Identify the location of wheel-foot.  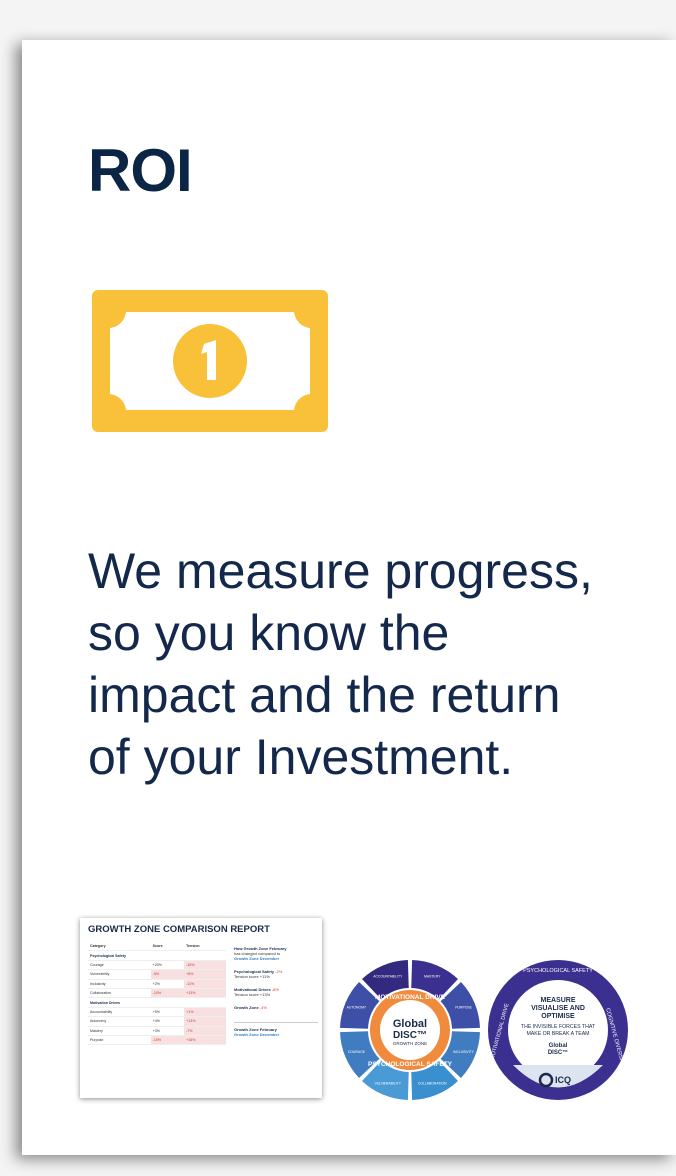
(558, 1076).